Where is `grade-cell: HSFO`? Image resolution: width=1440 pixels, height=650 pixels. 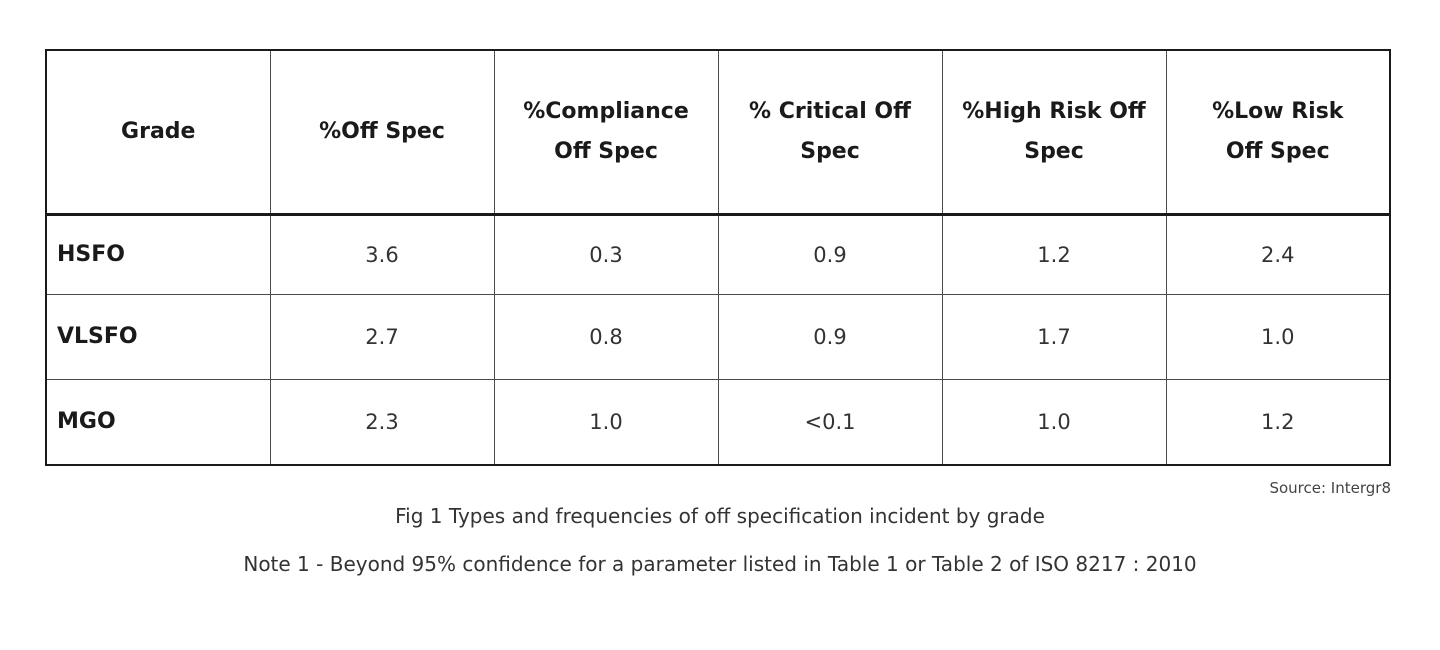 grade-cell: HSFO is located at coordinates (158, 254).